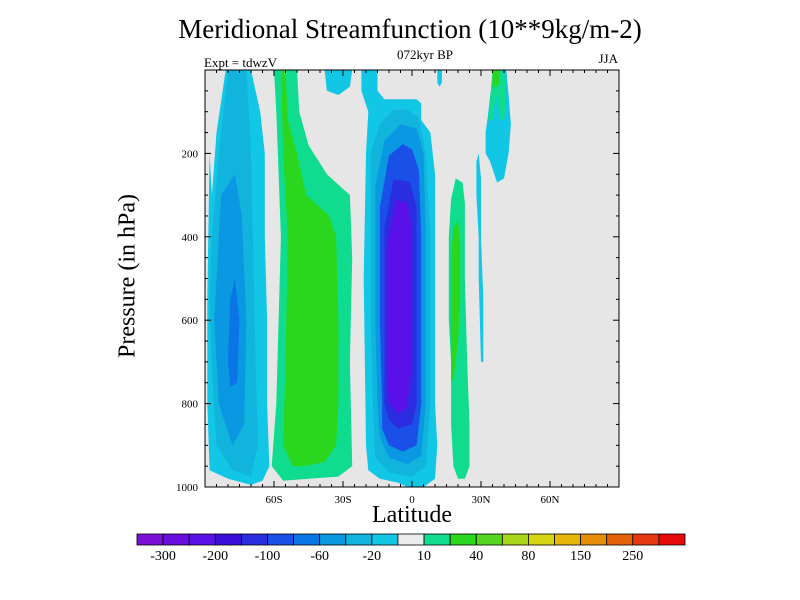  What do you see at coordinates (456, 301) in the screenshot?
I see `nh-ferrel-cell-region` at bounding box center [456, 301].